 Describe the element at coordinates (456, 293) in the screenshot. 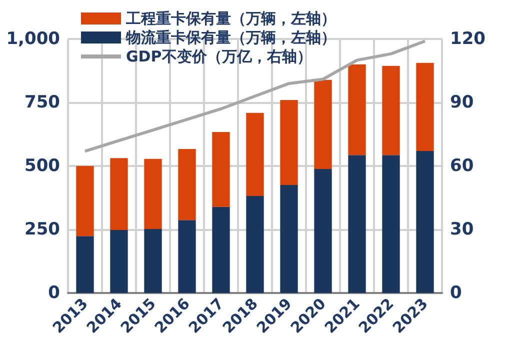

I see `y2-tick-label: 0` at that location.